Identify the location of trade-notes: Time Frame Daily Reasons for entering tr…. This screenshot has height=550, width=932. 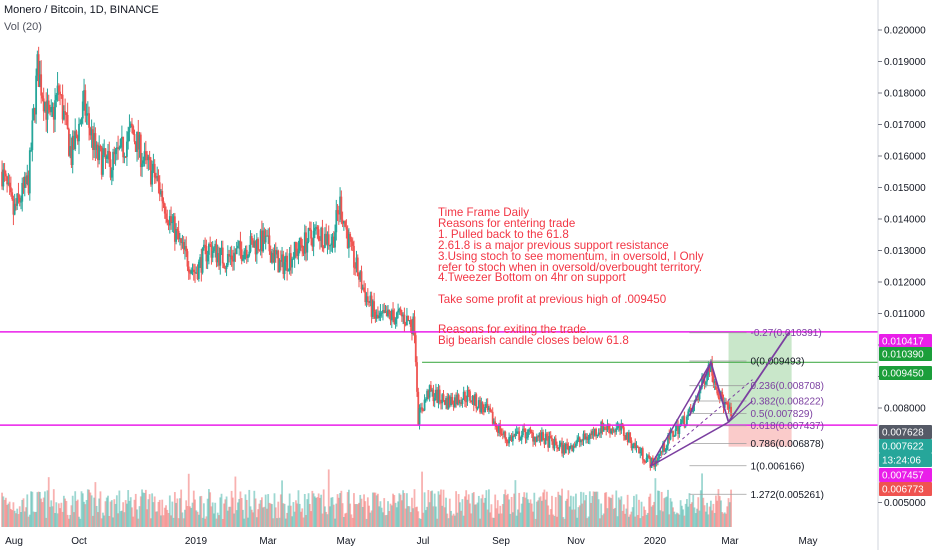
(571, 256).